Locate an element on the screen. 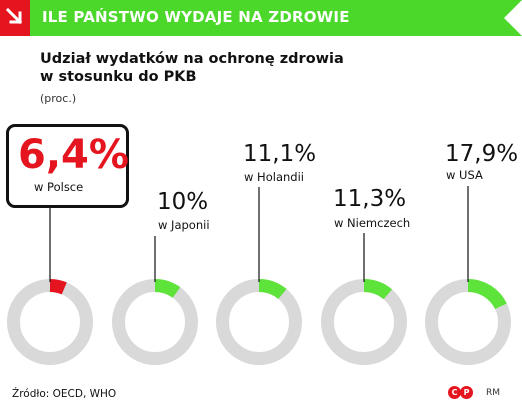 This screenshot has width=522, height=402. unit-label: (proc.) is located at coordinates (58, 98).